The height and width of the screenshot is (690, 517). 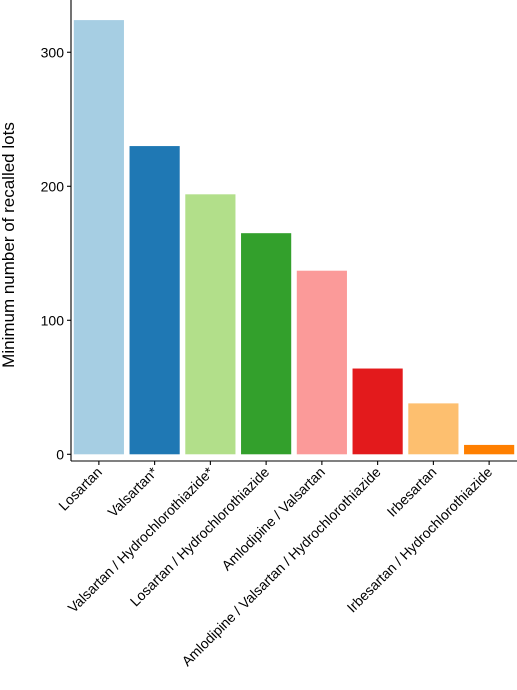 What do you see at coordinates (53, 52) in the screenshot?
I see `y-tick-label: 300` at bounding box center [53, 52].